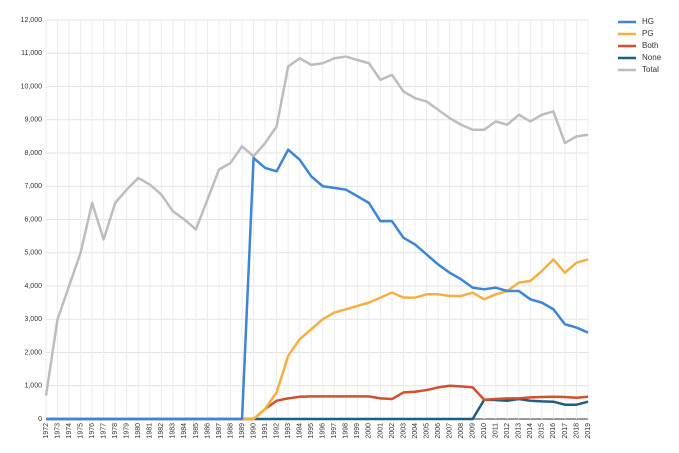 This screenshot has width=679, height=453. I want to click on x-tick-label: 1975, so click(80, 431).